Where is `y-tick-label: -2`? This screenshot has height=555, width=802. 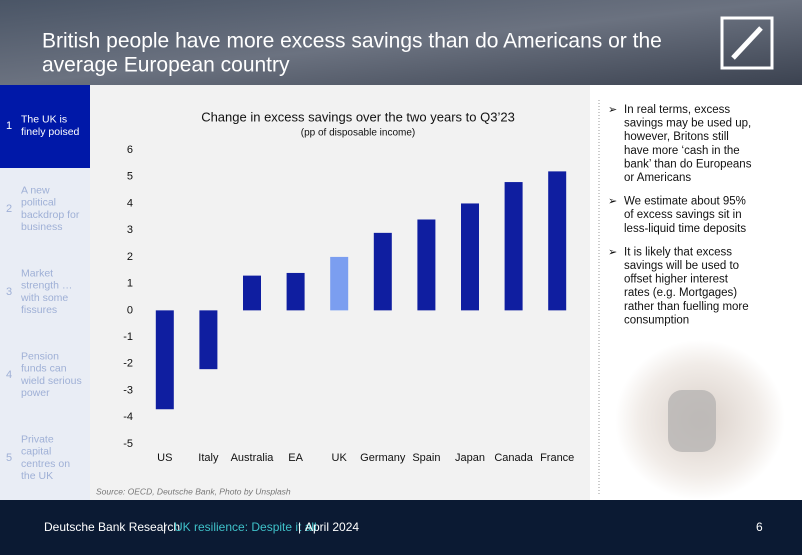
y-tick-label: -2 is located at coordinates (128, 364).